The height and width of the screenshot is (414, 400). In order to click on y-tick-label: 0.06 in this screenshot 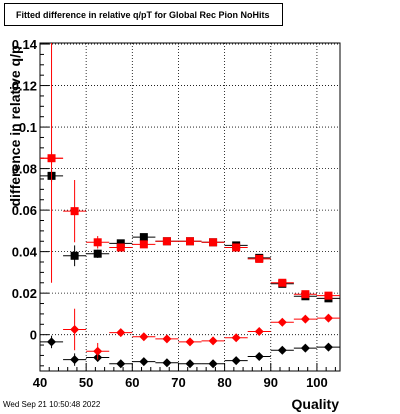, I will do `click(24, 210)`.